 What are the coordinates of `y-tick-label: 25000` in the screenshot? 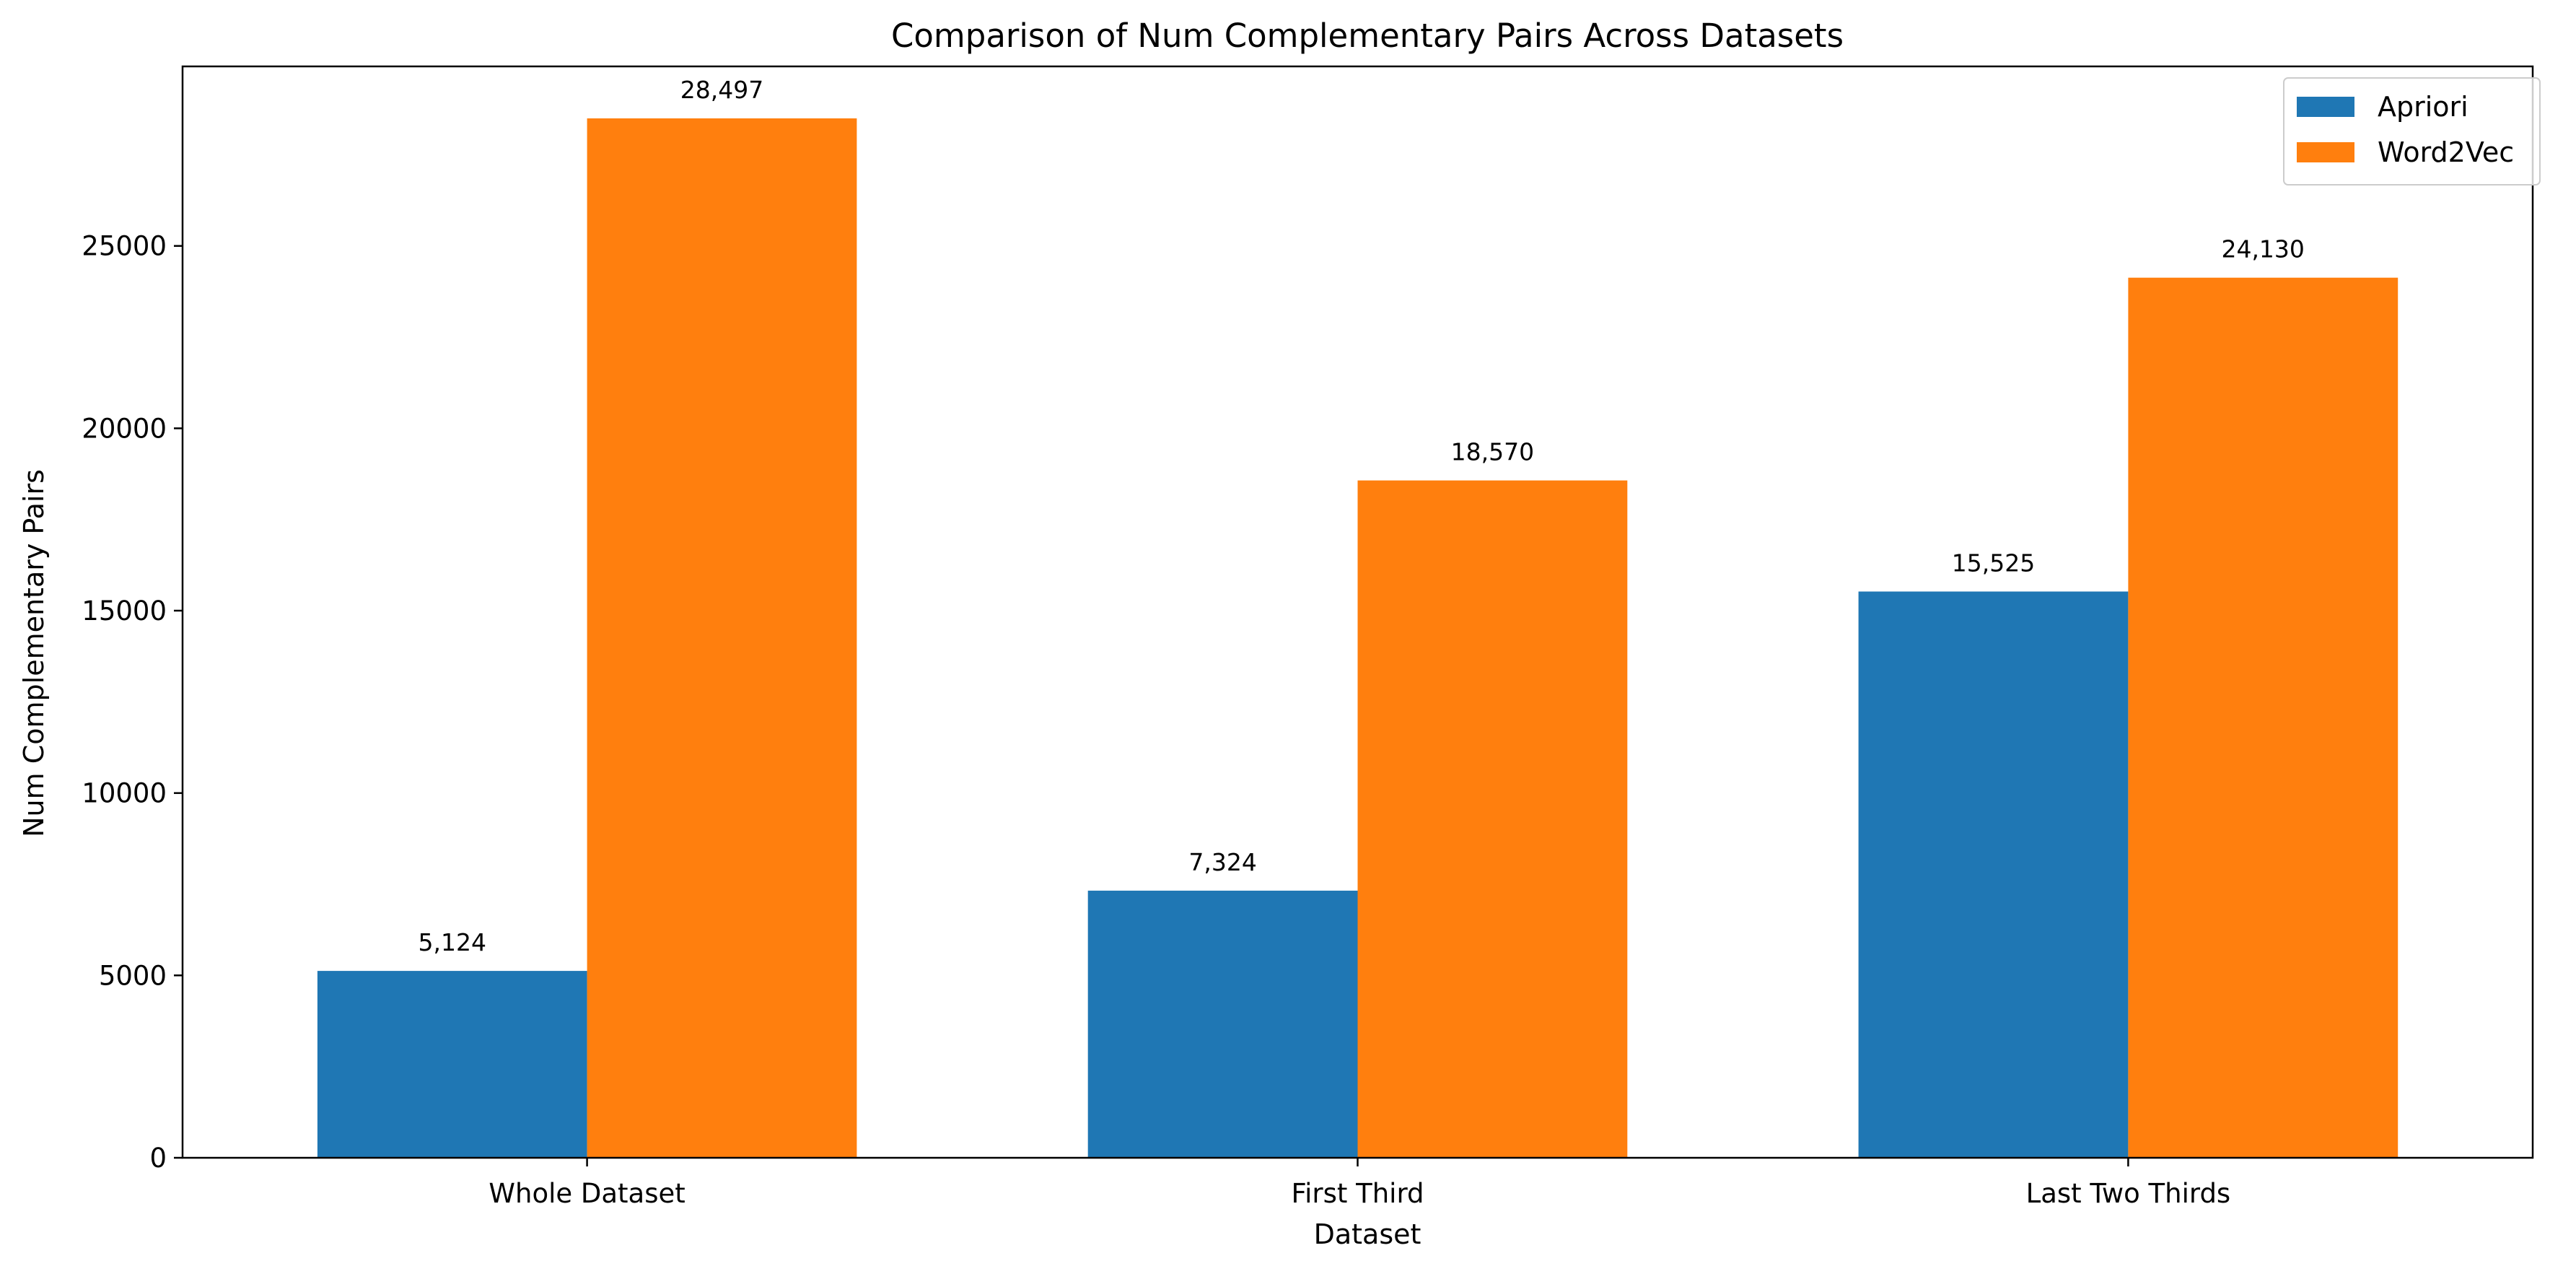 It's located at (124, 246).